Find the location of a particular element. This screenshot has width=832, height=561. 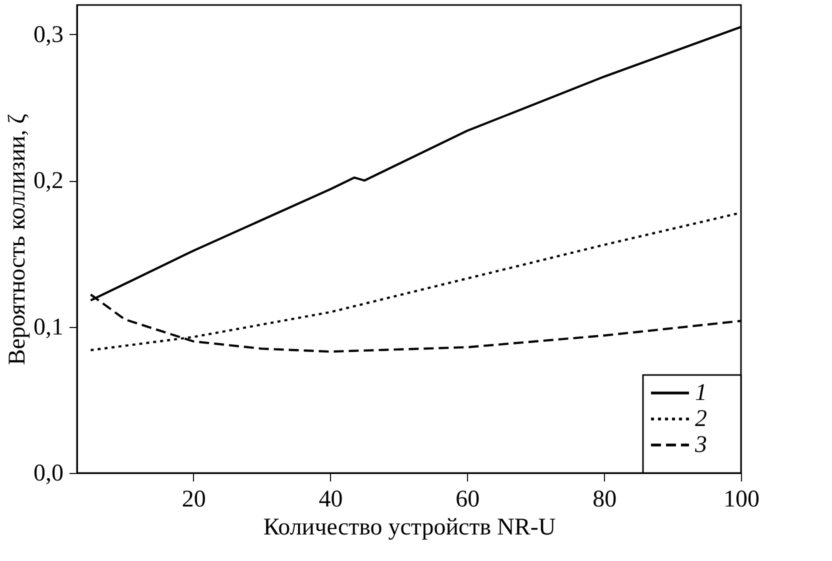

x-tick-label: 60 is located at coordinates (468, 499).